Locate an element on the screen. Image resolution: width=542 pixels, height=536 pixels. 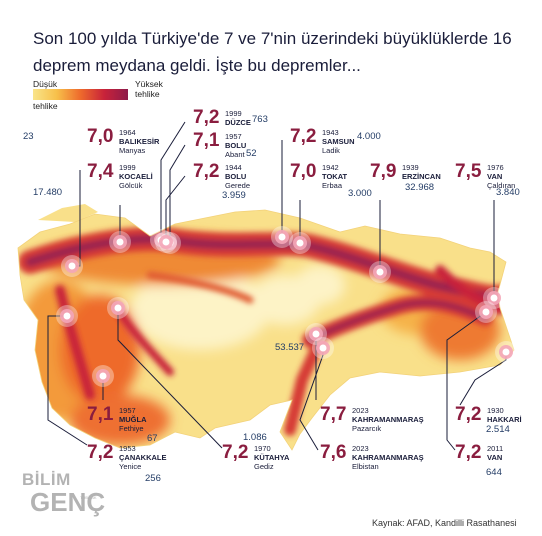
quake-province: SAMSUN is located at coordinates (338, 141).